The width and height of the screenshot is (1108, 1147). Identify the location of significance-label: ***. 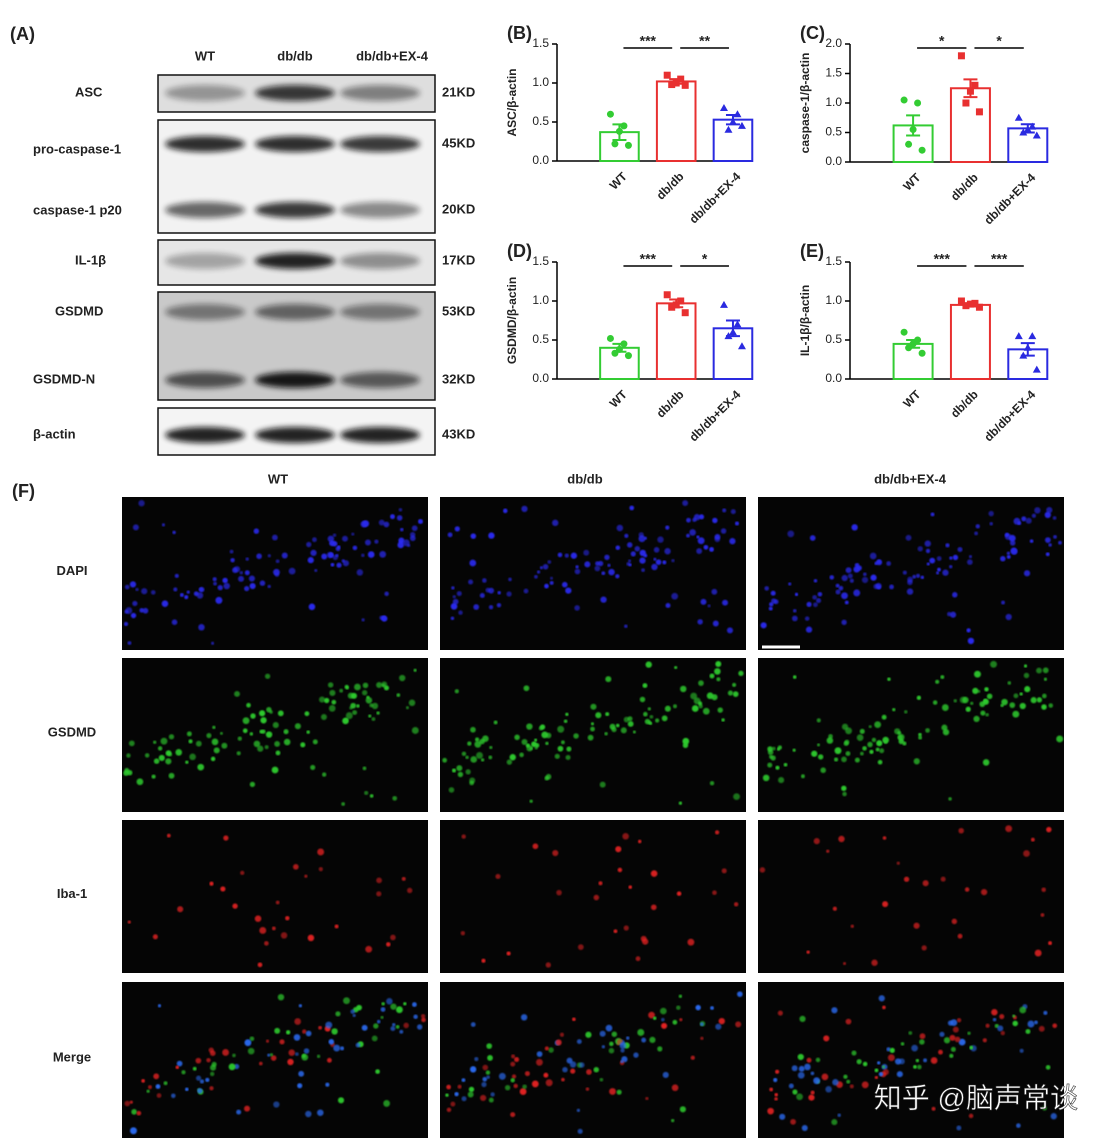
(648, 41).